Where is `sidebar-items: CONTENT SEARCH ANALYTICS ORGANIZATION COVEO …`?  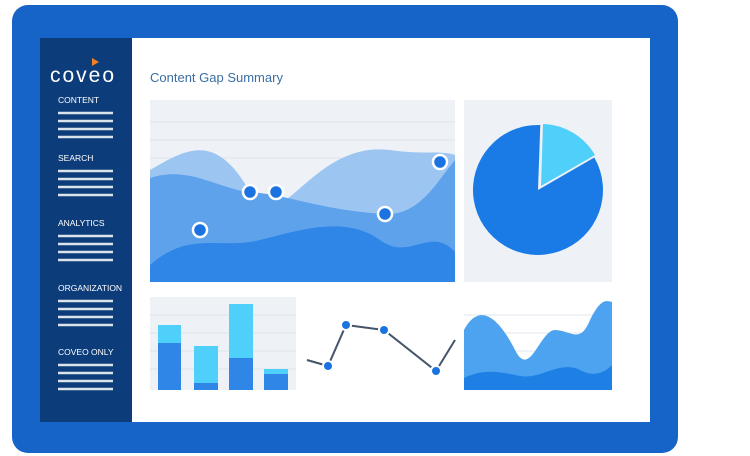 sidebar-items: CONTENT SEARCH ANALYTICS ORGANIZATION COVEO … is located at coordinates (90, 243).